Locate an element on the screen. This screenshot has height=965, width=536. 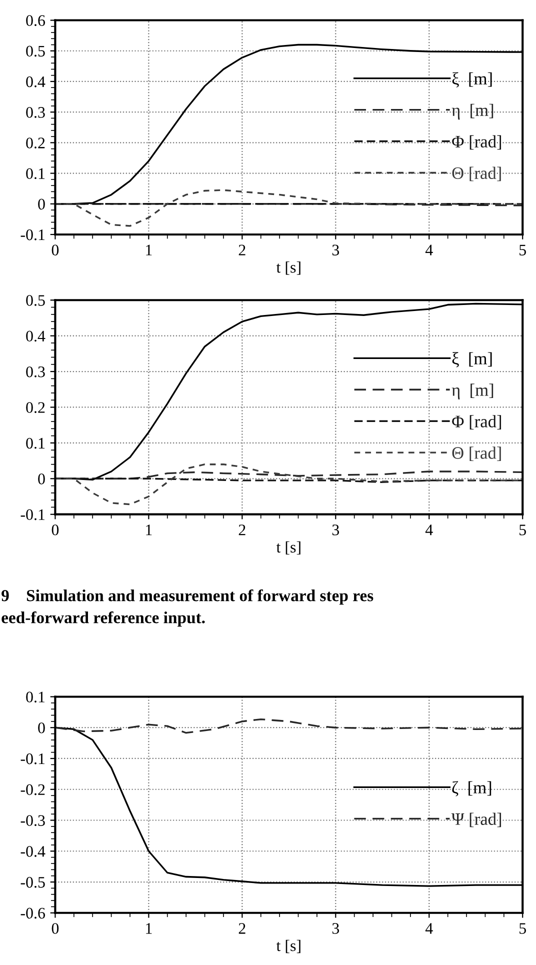
series-label: ξ [m] is located at coordinates (472, 80).